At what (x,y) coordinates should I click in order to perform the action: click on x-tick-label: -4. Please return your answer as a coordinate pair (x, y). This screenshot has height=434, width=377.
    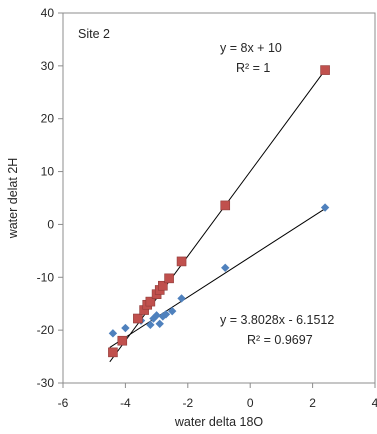
    Looking at the image, I should click on (125, 403).